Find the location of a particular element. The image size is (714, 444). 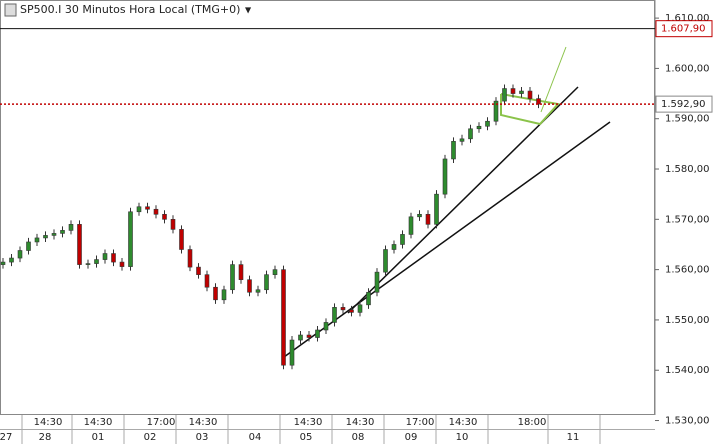

dropdown-arrow: ▼ is located at coordinates (248, 10).